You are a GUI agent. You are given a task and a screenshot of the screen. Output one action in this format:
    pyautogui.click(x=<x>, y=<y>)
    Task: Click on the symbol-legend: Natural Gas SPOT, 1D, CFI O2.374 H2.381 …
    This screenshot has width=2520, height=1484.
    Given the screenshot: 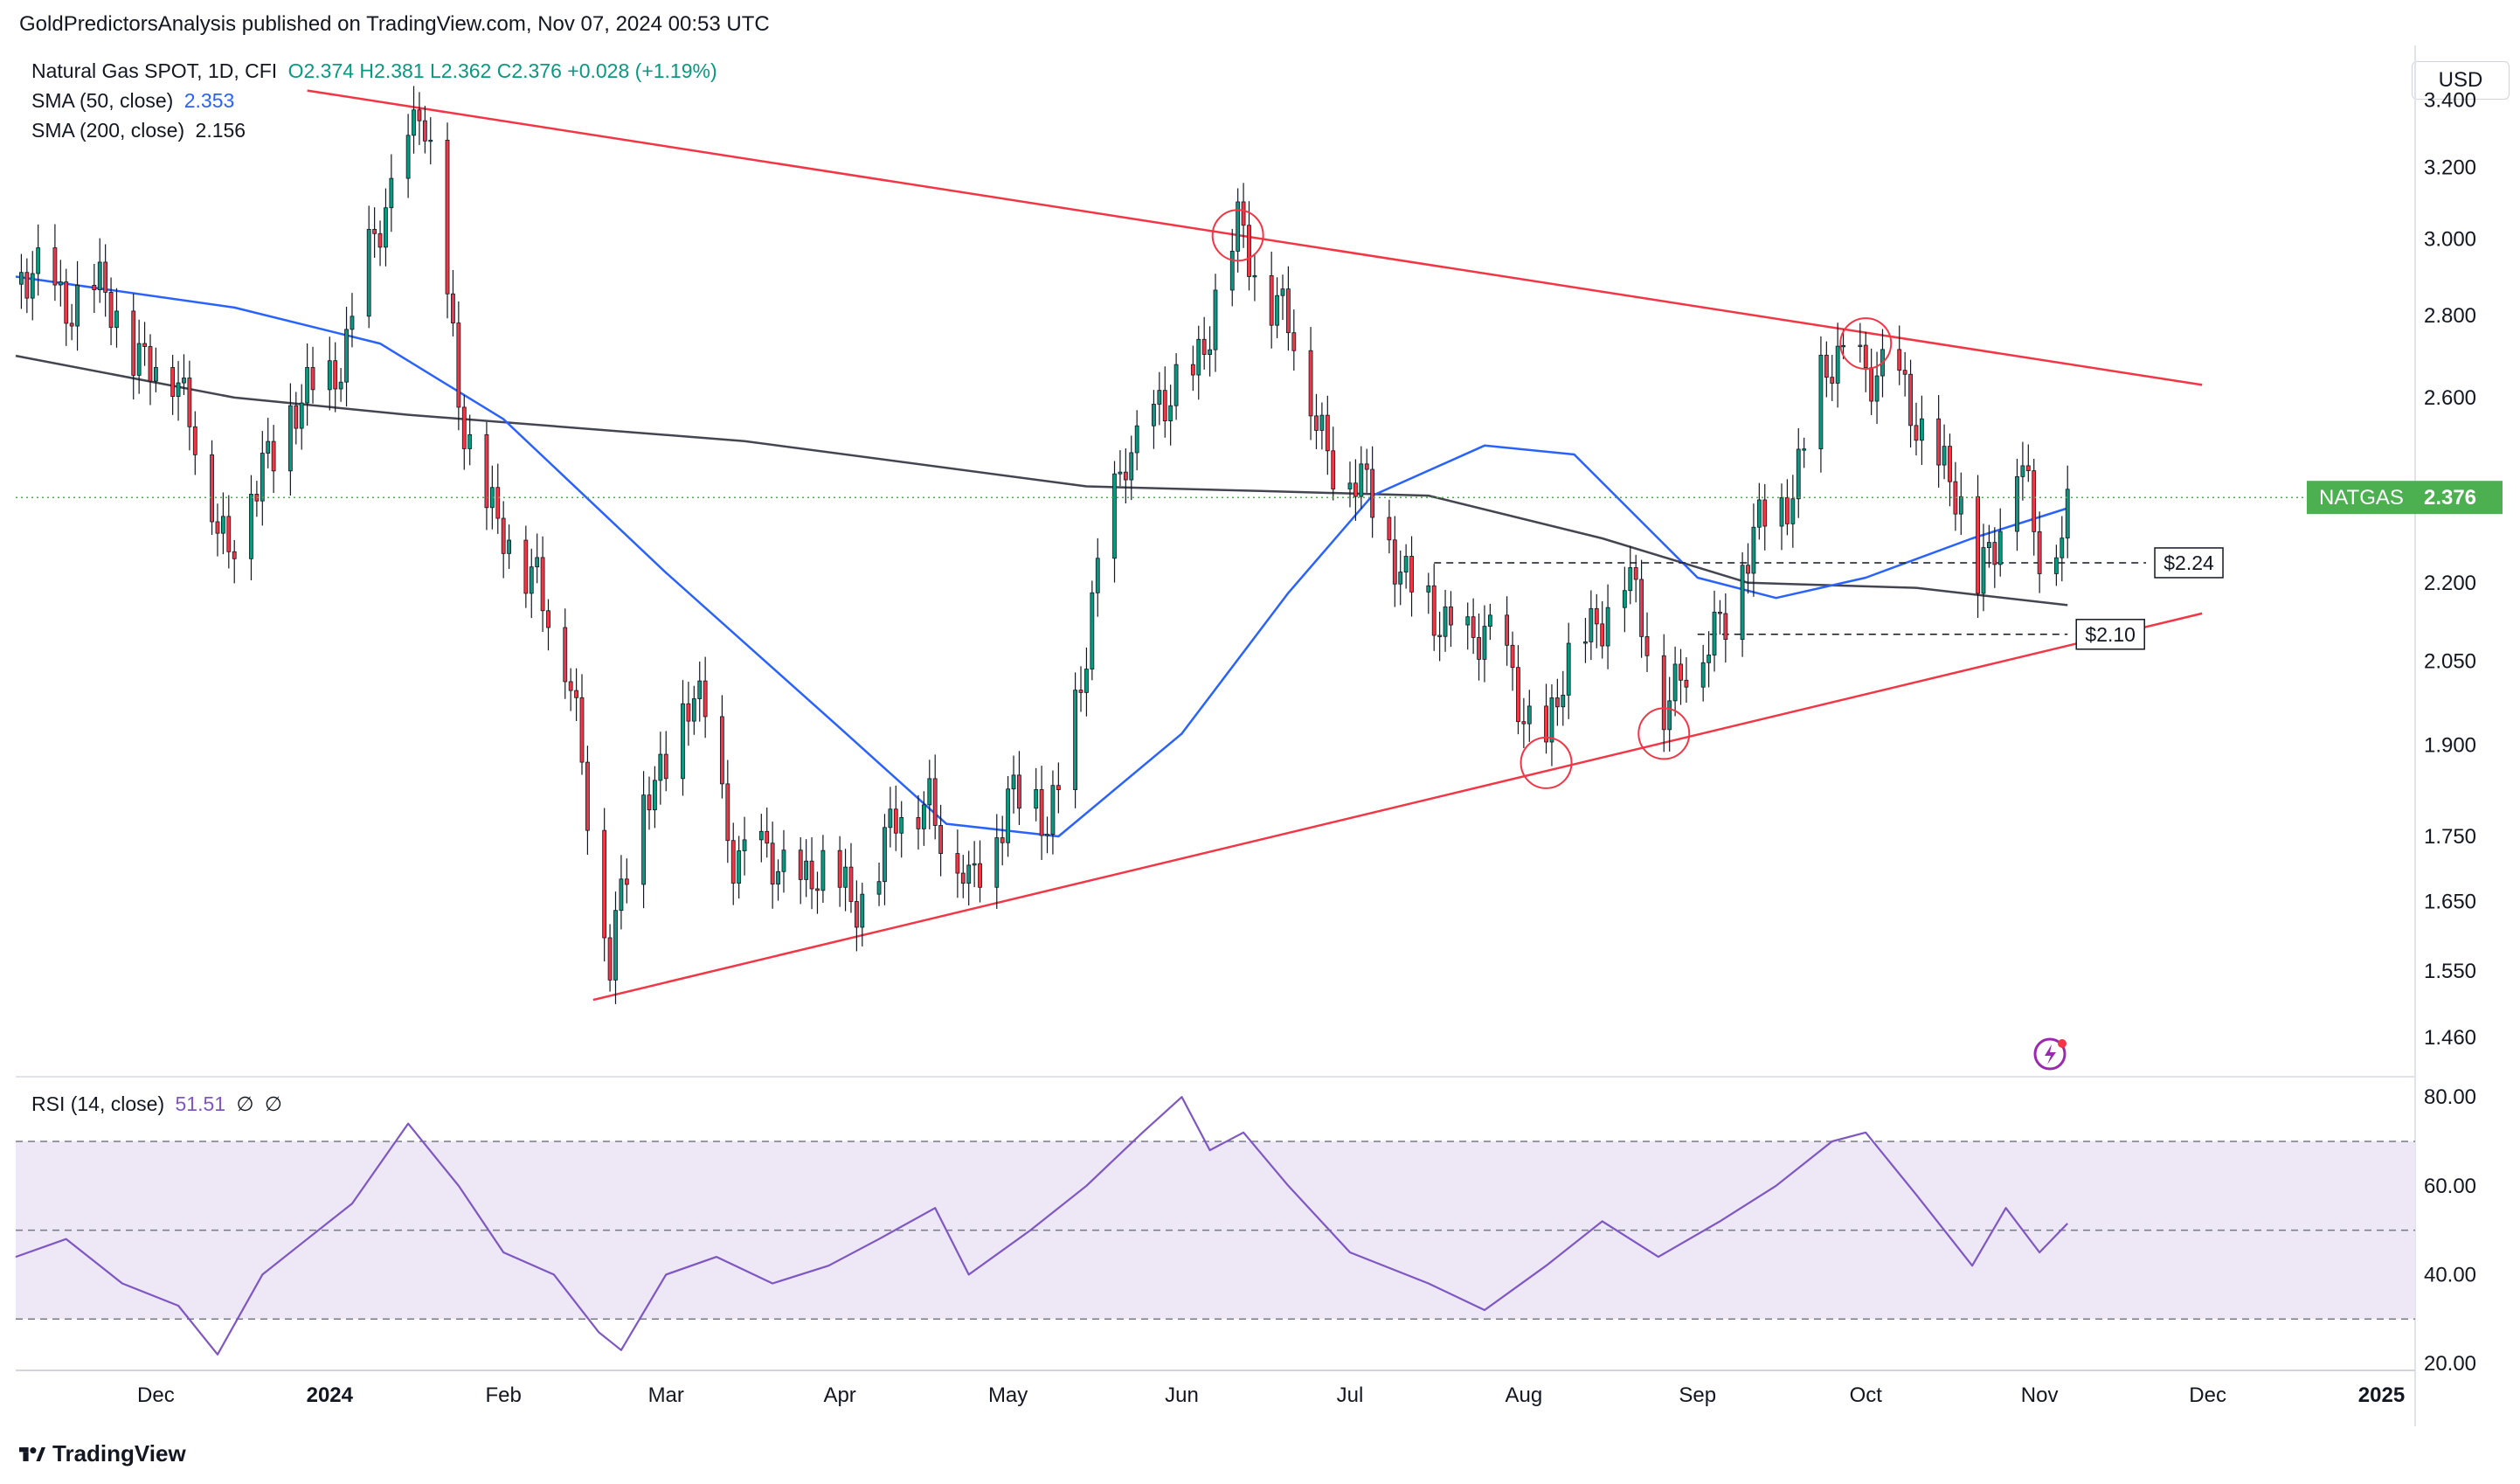 What is the action you would take?
    pyautogui.click(x=377, y=71)
    